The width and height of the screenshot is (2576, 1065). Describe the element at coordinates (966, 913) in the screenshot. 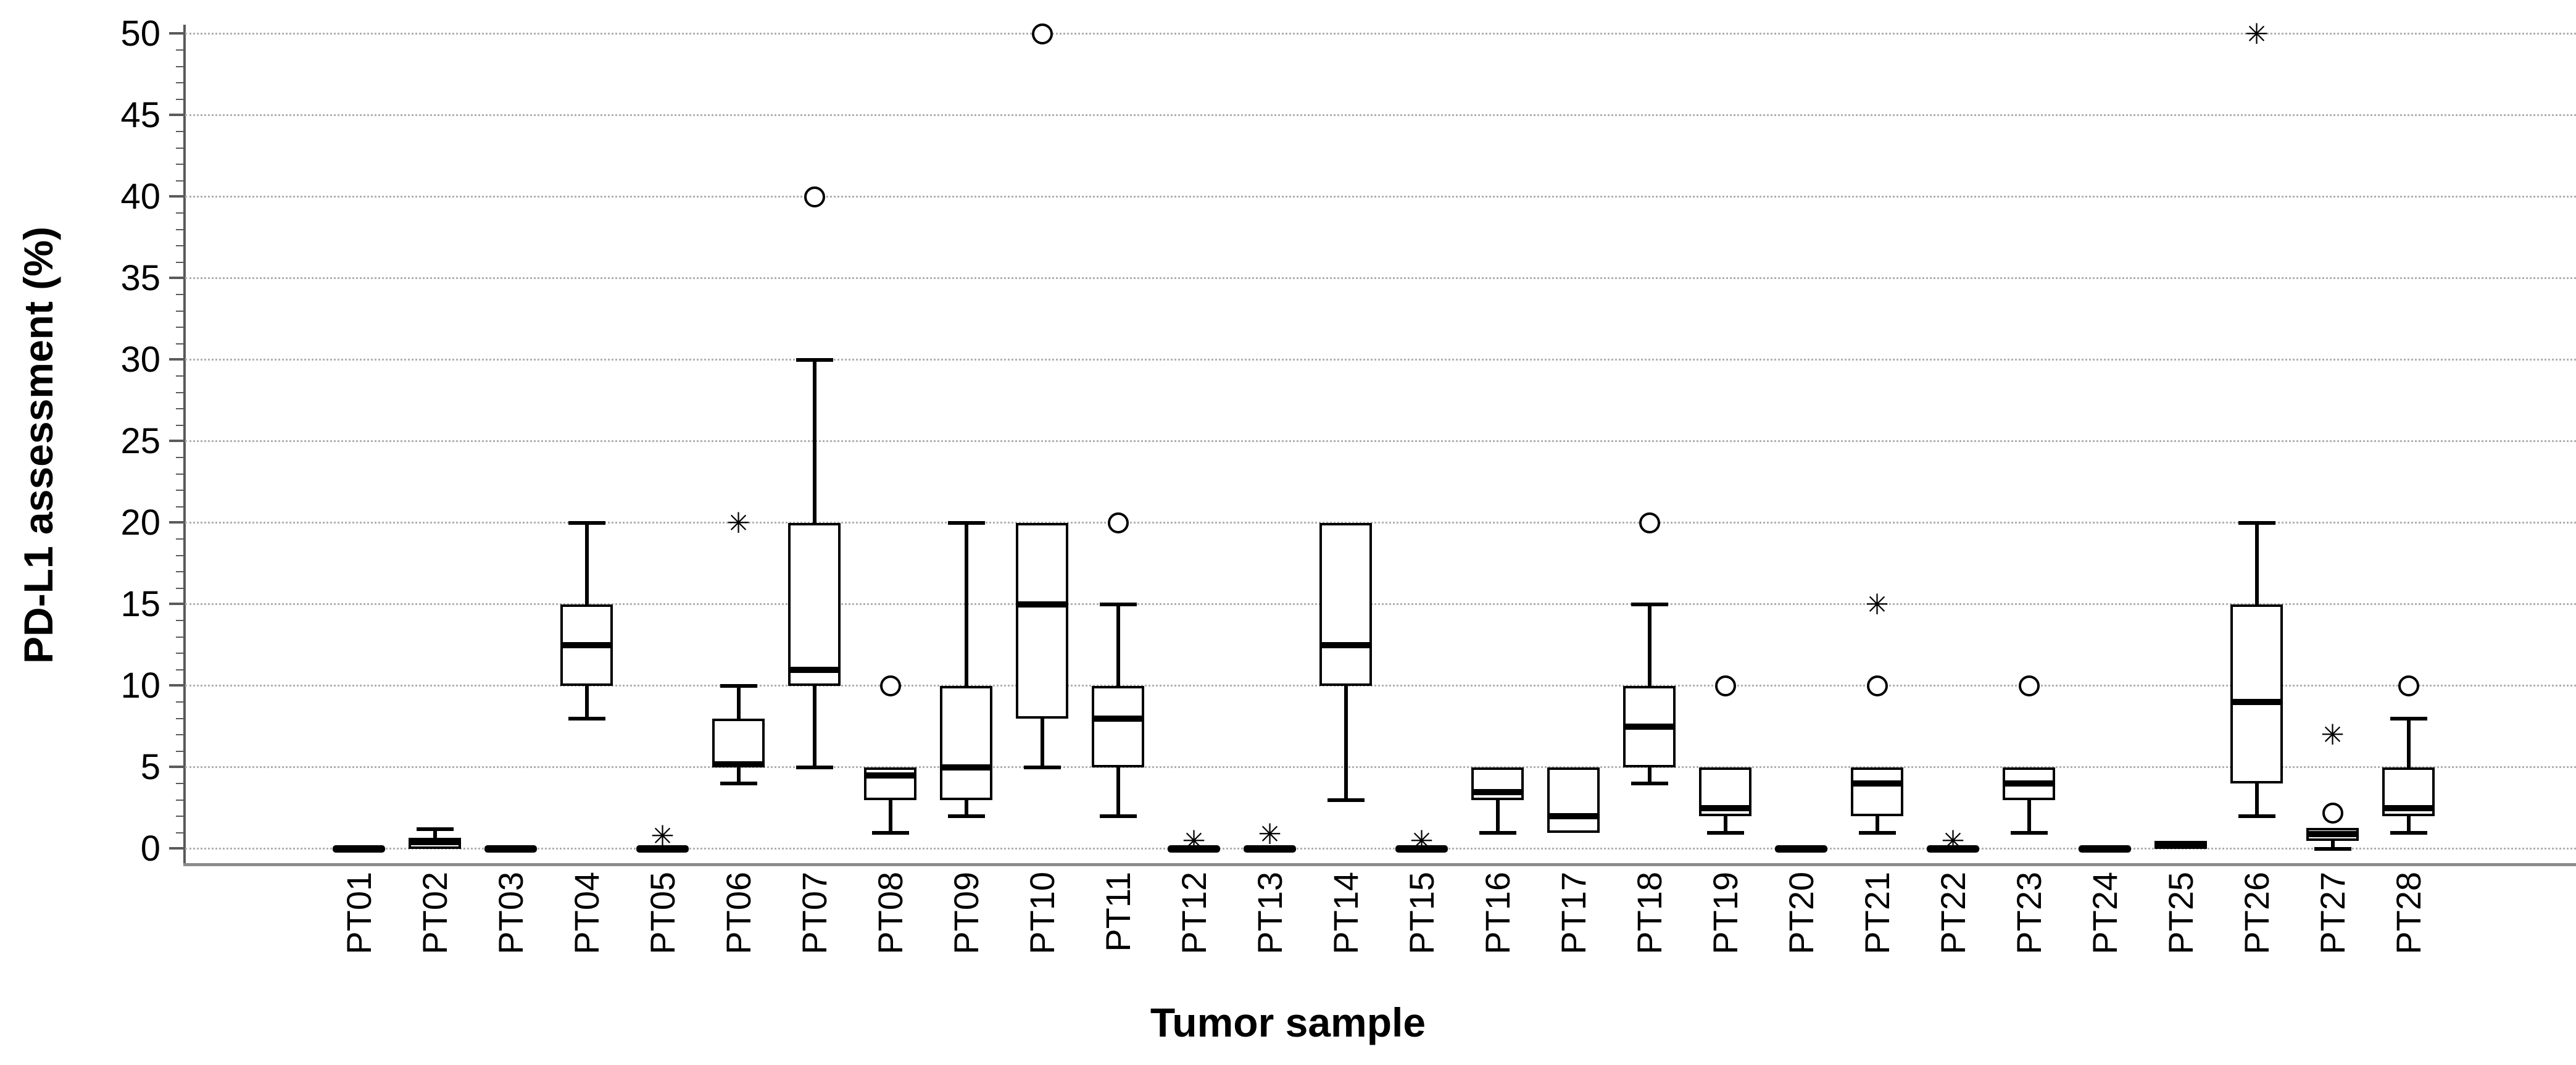

I see `x-tick-label: PT09` at that location.